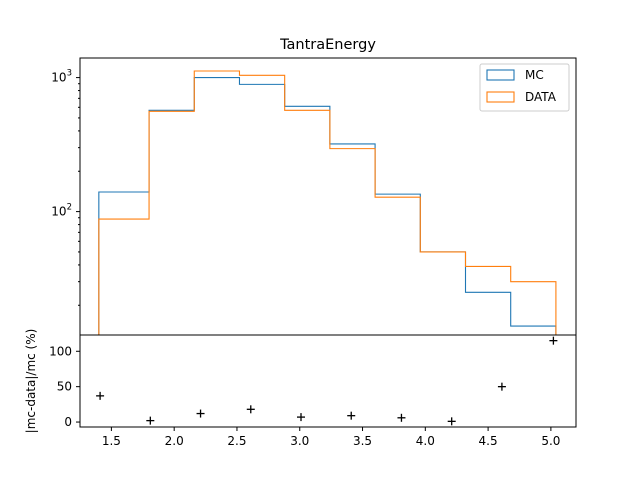  Describe the element at coordinates (60, 351) in the screenshot. I see `ratio-y-tick-label: 100` at that location.